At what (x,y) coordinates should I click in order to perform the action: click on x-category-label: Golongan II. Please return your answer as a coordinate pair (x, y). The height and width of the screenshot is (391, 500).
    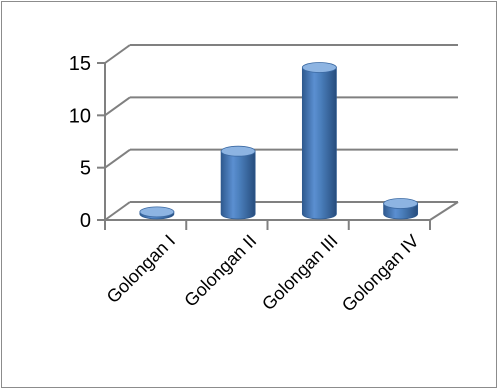
    Looking at the image, I should click on (220, 271).